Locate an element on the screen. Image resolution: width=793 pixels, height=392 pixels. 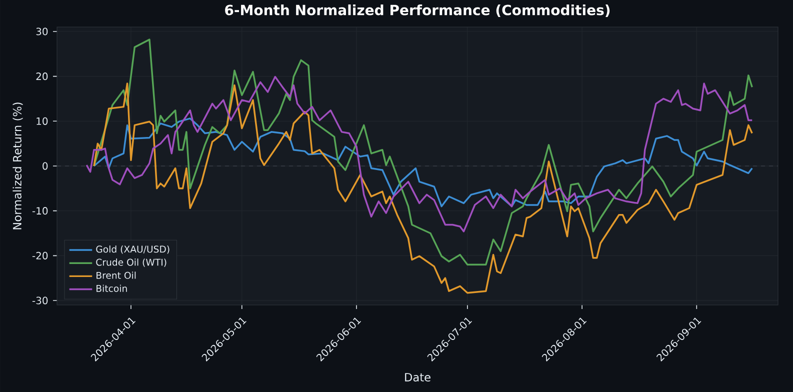
y-tick-label: 20 is located at coordinates (42, 76).